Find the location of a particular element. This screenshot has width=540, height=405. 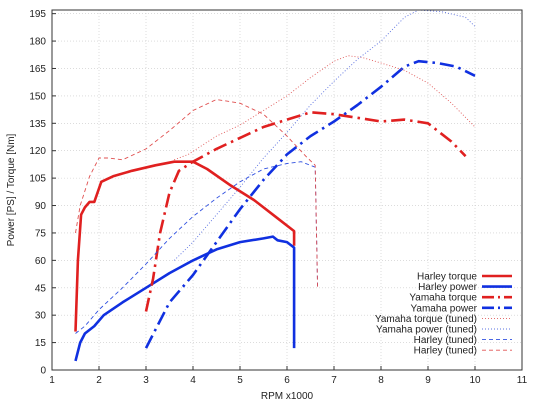

legend-label: Harley power is located at coordinates (448, 287).